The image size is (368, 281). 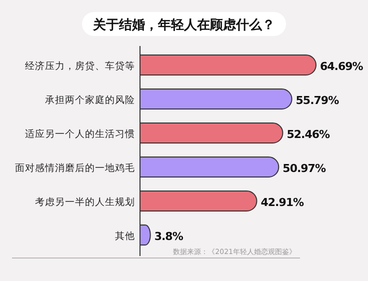 I want to click on data-label: 3.8%, so click(x=169, y=236).